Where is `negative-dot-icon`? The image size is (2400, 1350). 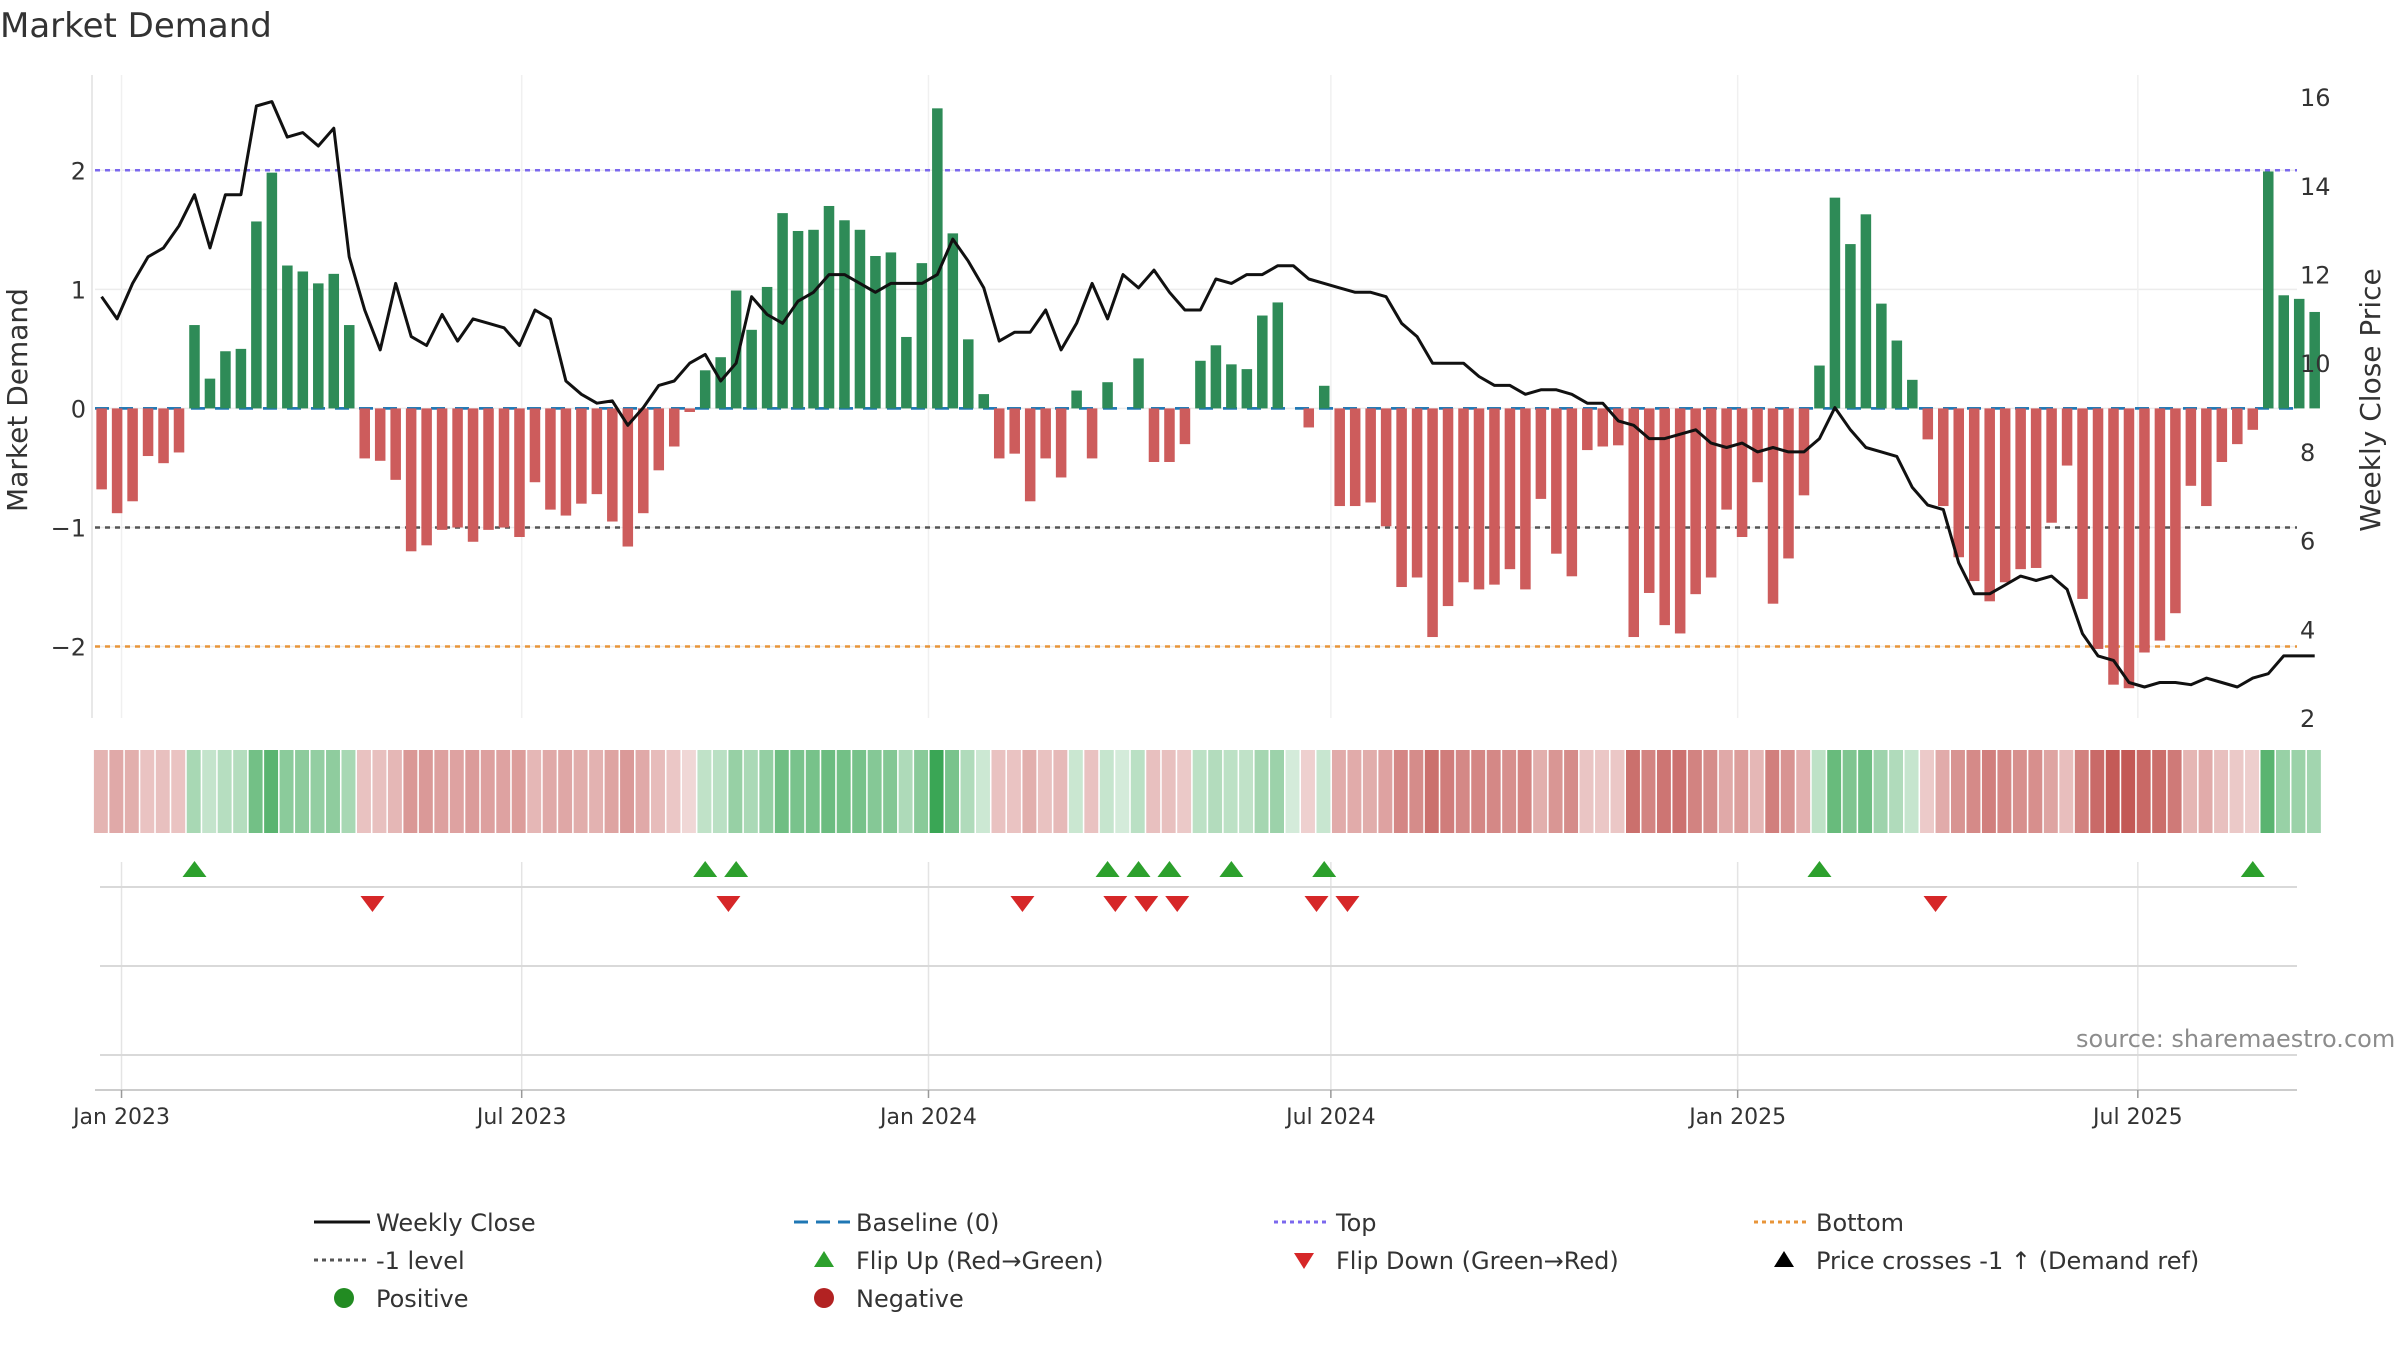
negative-dot-icon is located at coordinates (824, 1298).